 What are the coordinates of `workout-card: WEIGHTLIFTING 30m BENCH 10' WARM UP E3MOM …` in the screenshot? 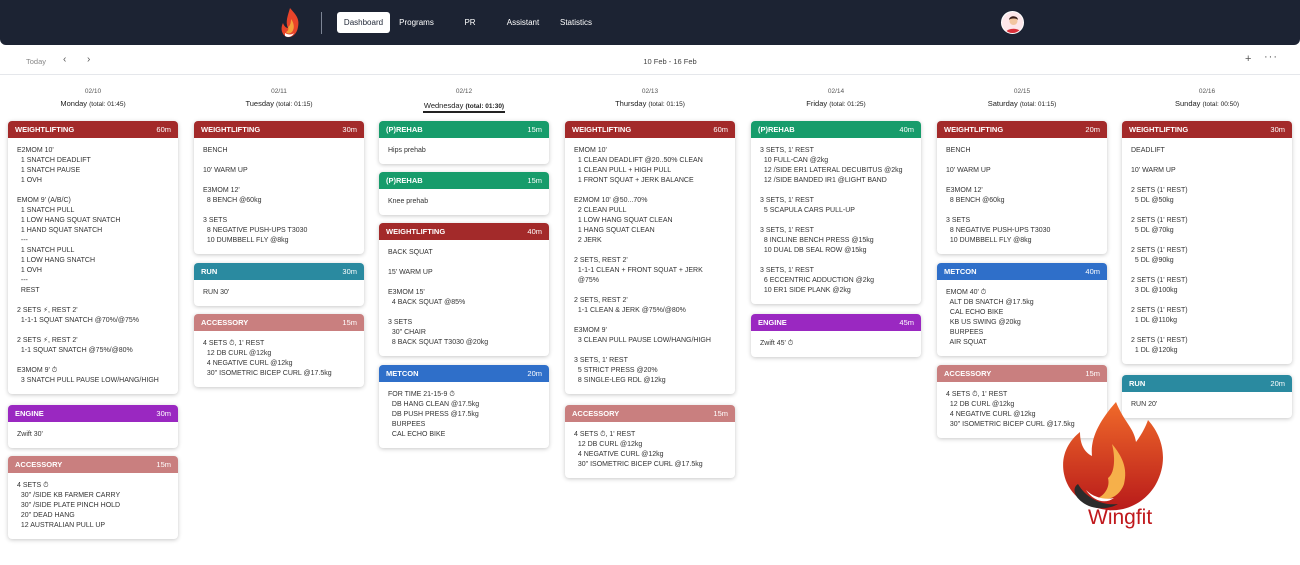 It's located at (279, 187).